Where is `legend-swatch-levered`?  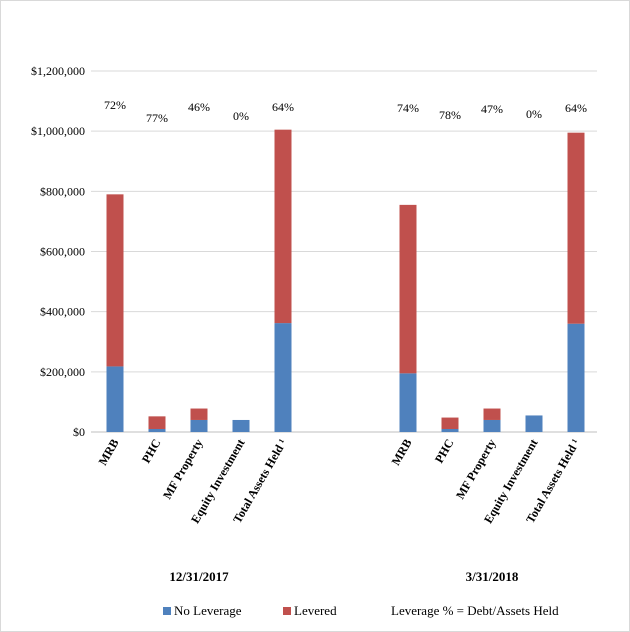
legend-swatch-levered is located at coordinates (287, 611).